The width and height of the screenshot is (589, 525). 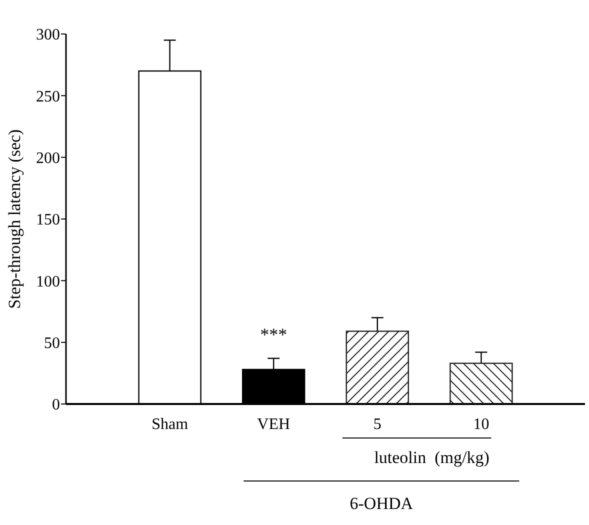 What do you see at coordinates (48, 158) in the screenshot?
I see `y-tick-label: 200` at bounding box center [48, 158].